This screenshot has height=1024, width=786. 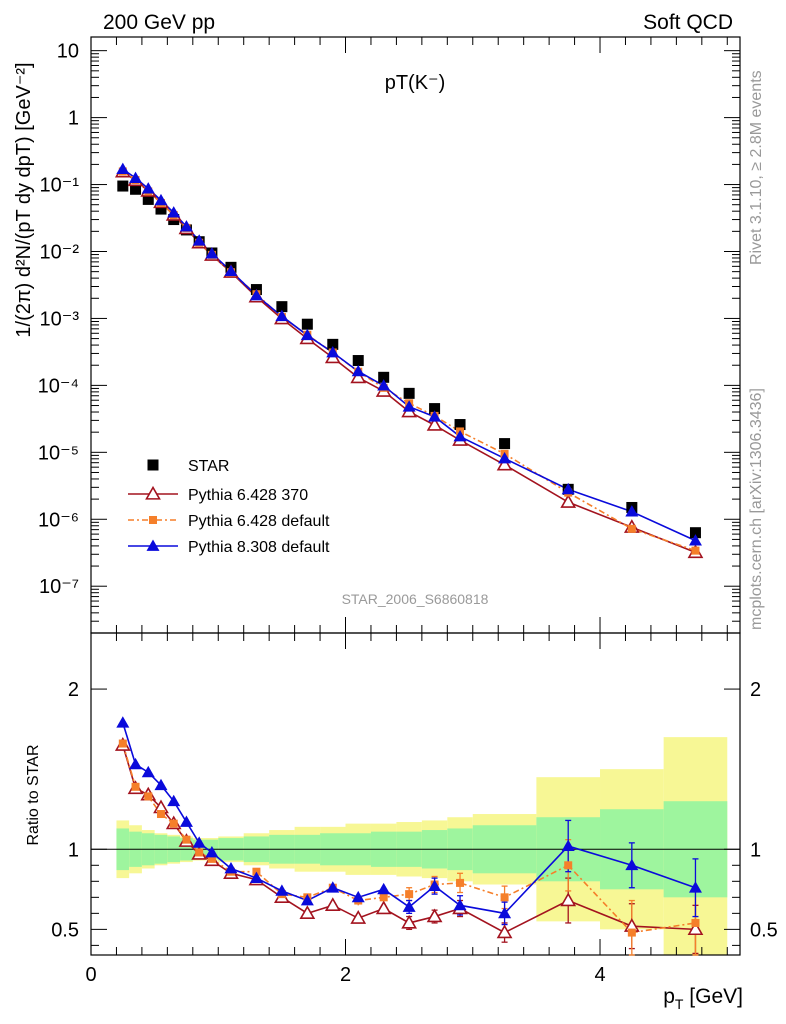 What do you see at coordinates (60, 186) in the screenshot?
I see `upper-y-tick-label: 10⁻¹` at bounding box center [60, 186].